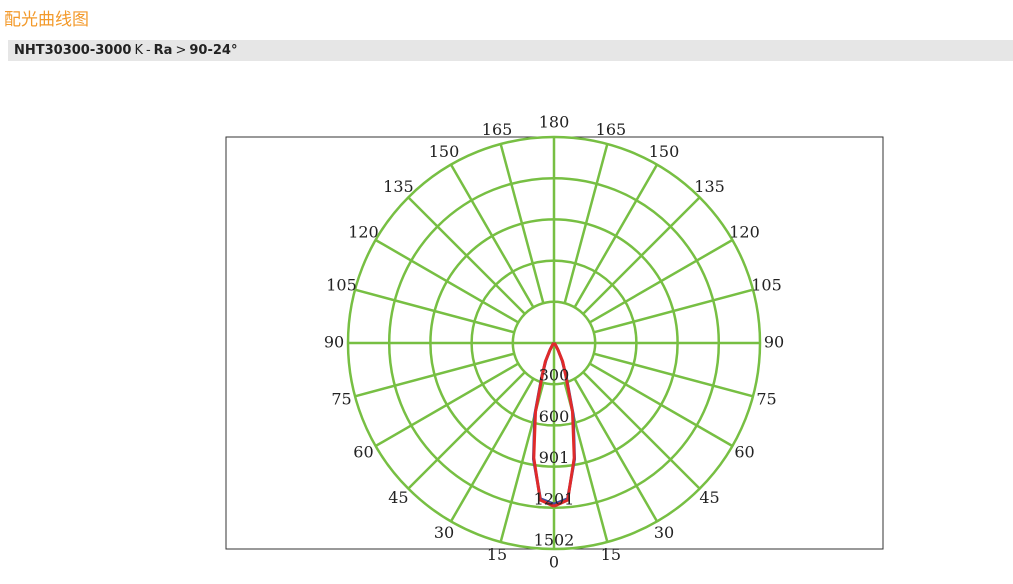 This screenshot has height=584, width=1013. I want to click on angle-label: 180, so click(554, 122).